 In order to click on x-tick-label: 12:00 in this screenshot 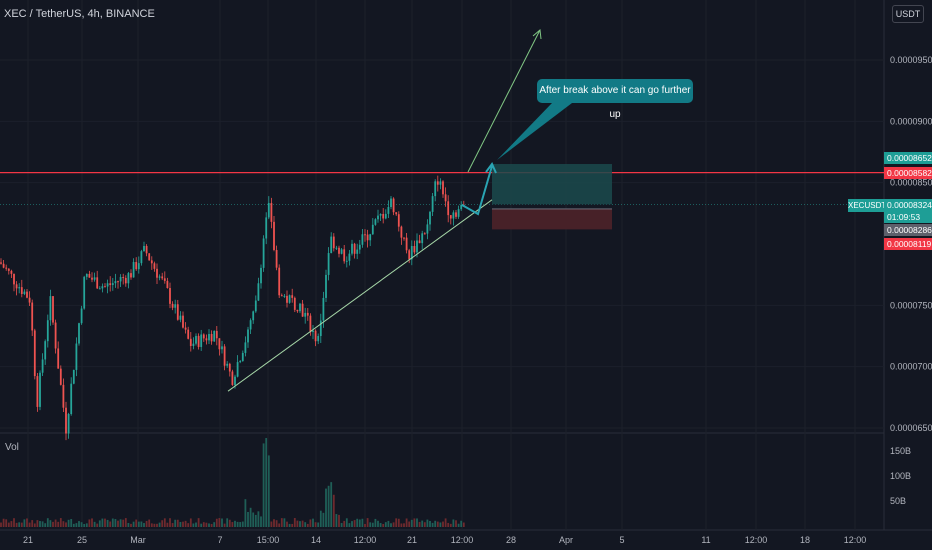, I will do `click(365, 540)`.